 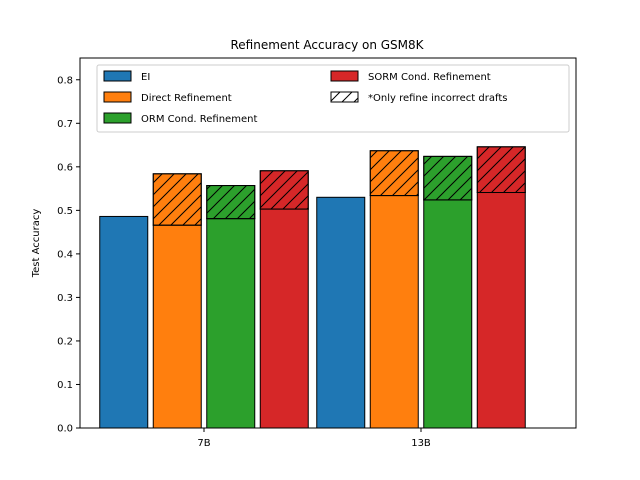 What do you see at coordinates (344, 97) in the screenshot?
I see `legend-hatch-swatch` at bounding box center [344, 97].